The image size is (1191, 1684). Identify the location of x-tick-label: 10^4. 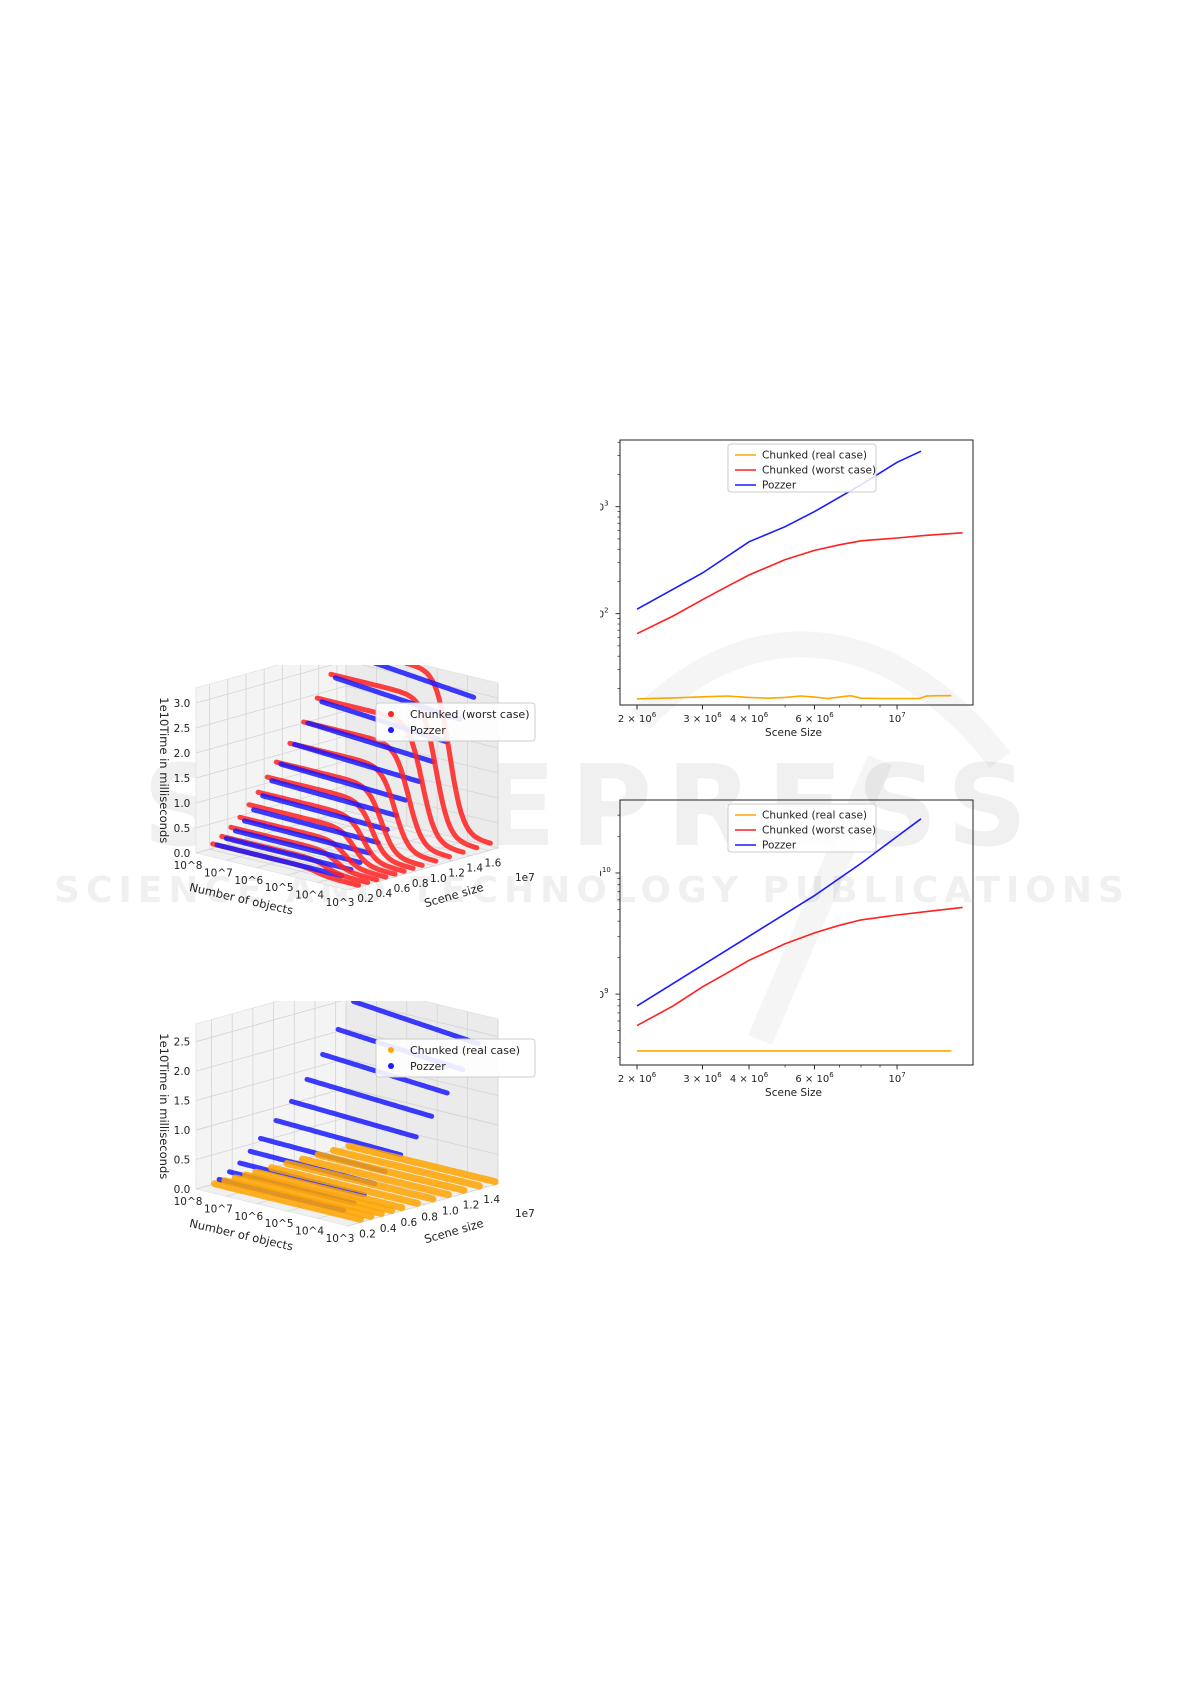
(309, 896).